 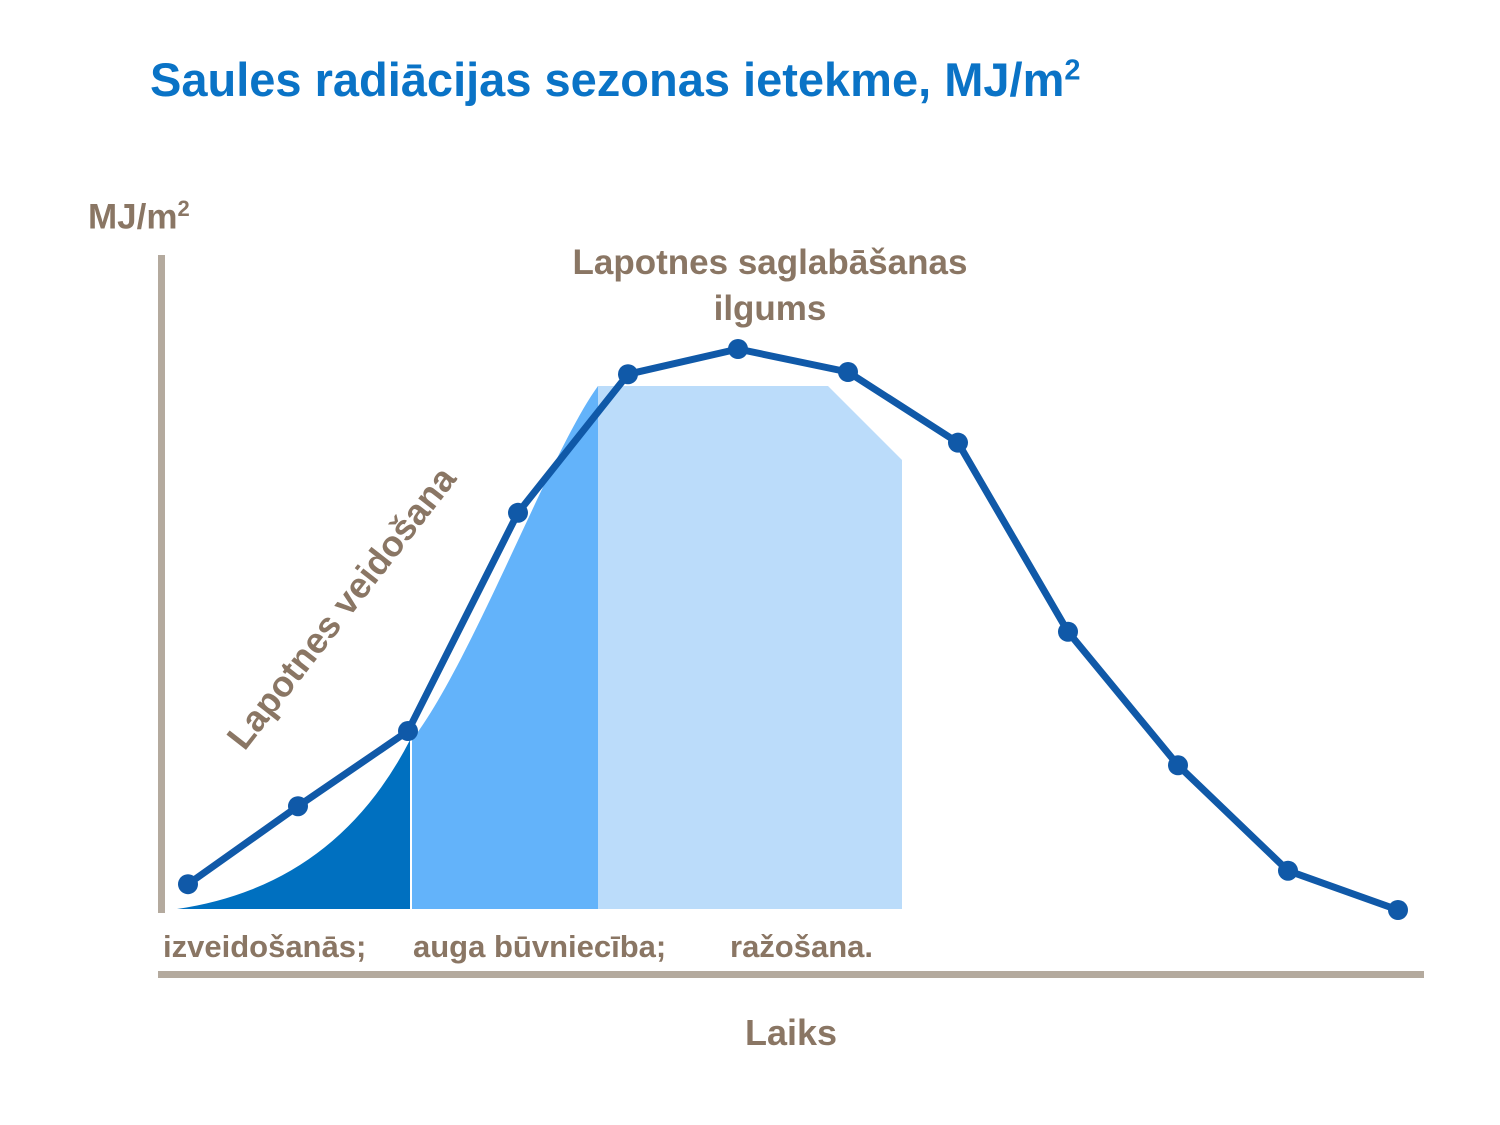 What do you see at coordinates (161, 584) in the screenshot?
I see `y-axis-line` at bounding box center [161, 584].